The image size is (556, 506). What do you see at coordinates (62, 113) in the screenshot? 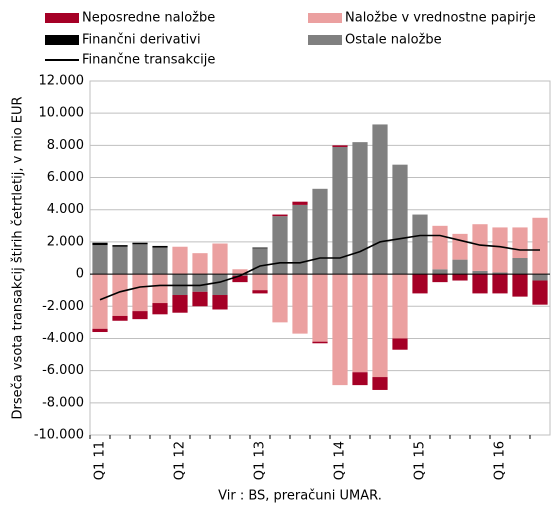
I see `y-tick-label: 10.000` at bounding box center [62, 113].